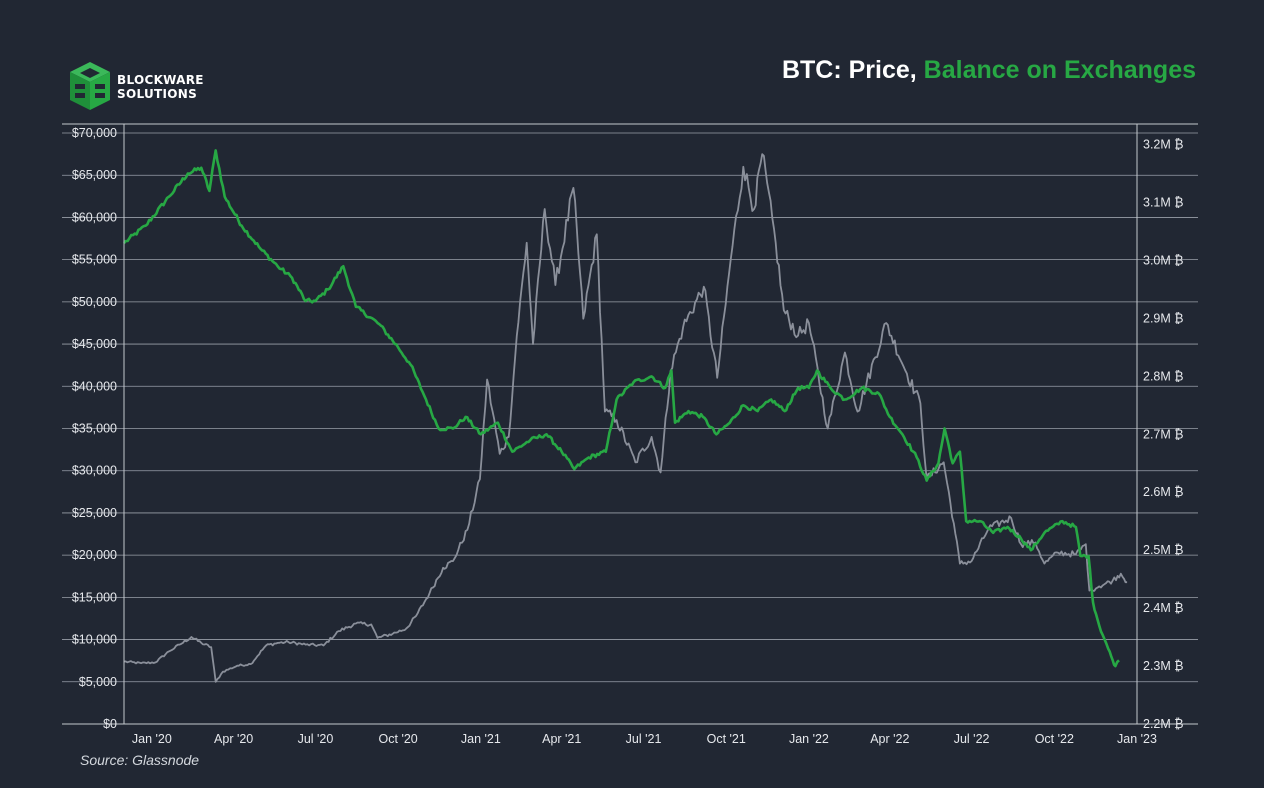 Image resolution: width=1264 pixels, height=788 pixels. Describe the element at coordinates (98, 682) in the screenshot. I see `y-left-tick-label: $5,000` at that location.